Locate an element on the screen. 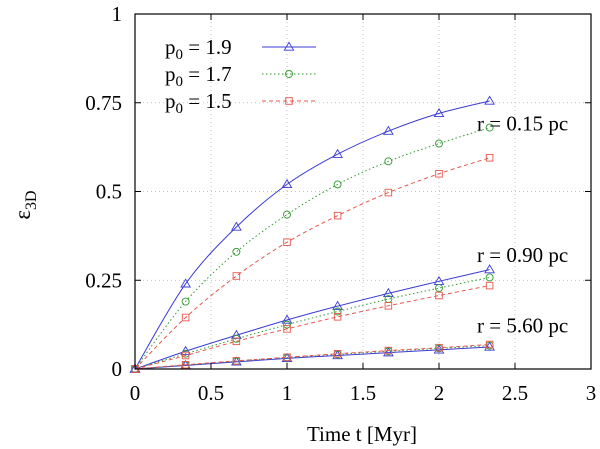 This screenshot has height=449, width=600. y-tick-label: 0.75 is located at coordinates (103, 103).